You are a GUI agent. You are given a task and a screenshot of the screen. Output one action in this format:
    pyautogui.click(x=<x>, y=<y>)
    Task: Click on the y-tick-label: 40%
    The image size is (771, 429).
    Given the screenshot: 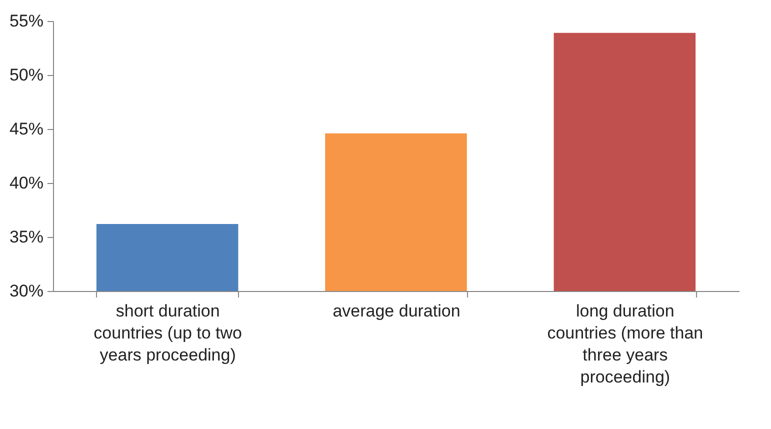 What is the action you would take?
    pyautogui.click(x=26, y=183)
    